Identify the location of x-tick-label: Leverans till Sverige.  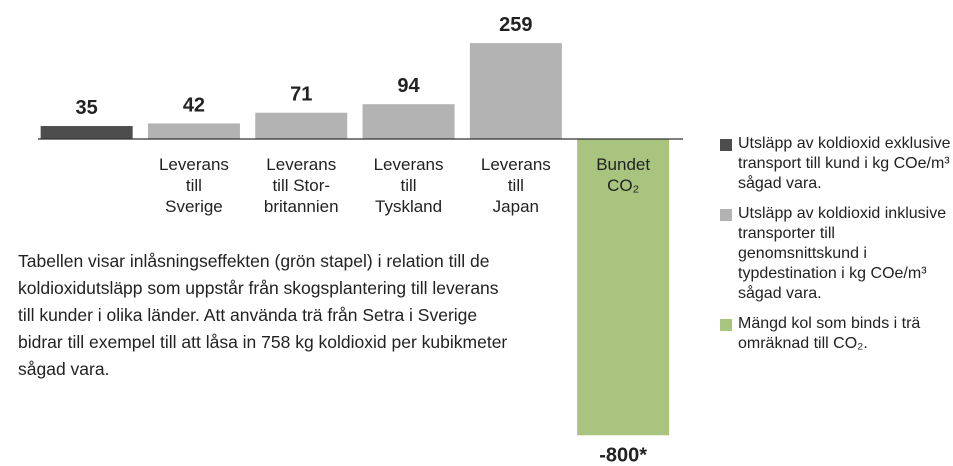
(194, 185).